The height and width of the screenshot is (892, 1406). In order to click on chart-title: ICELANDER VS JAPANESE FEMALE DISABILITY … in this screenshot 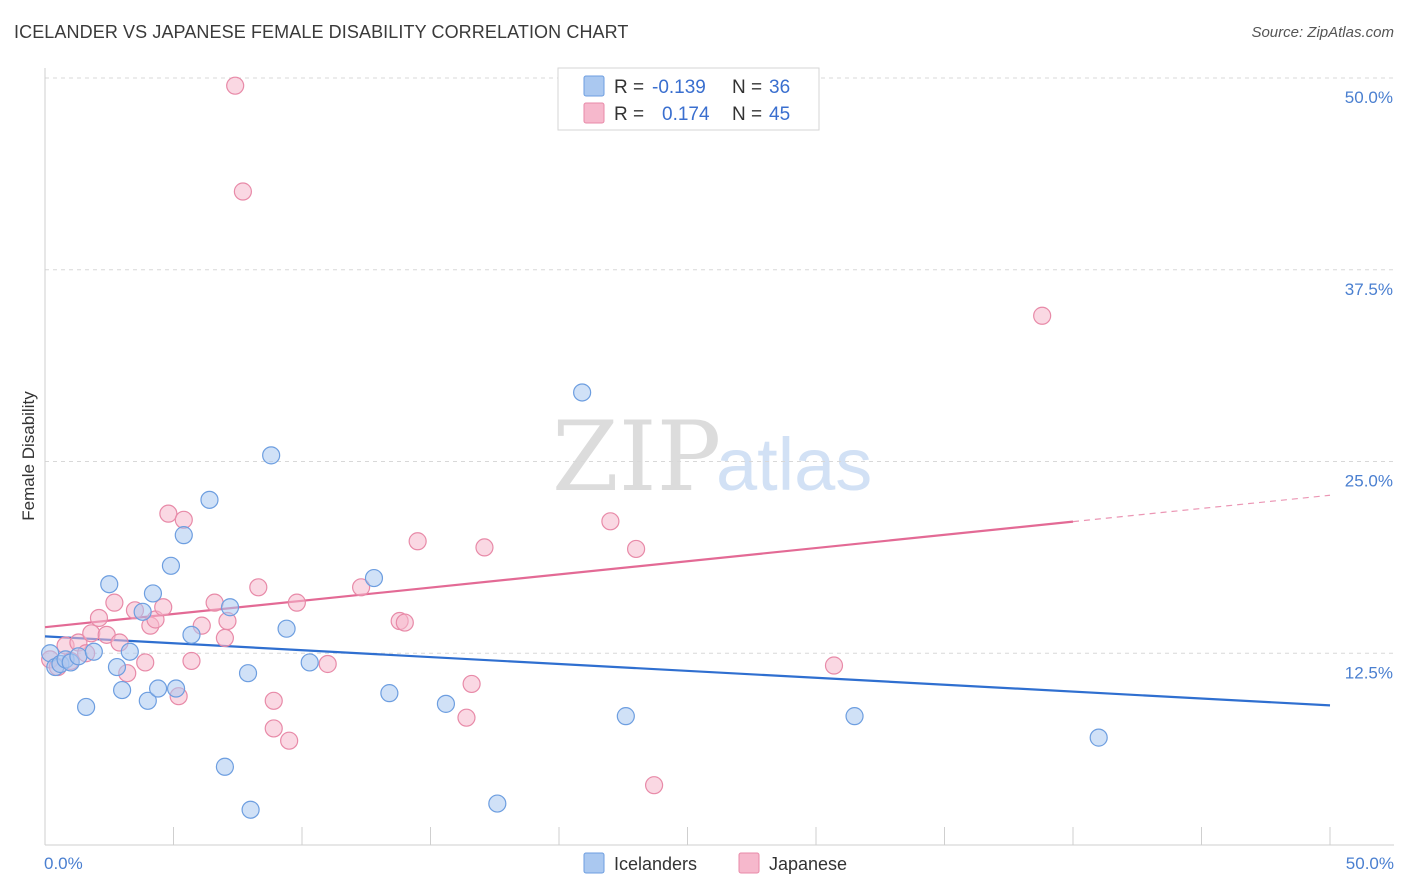, I will do `click(321, 32)`.